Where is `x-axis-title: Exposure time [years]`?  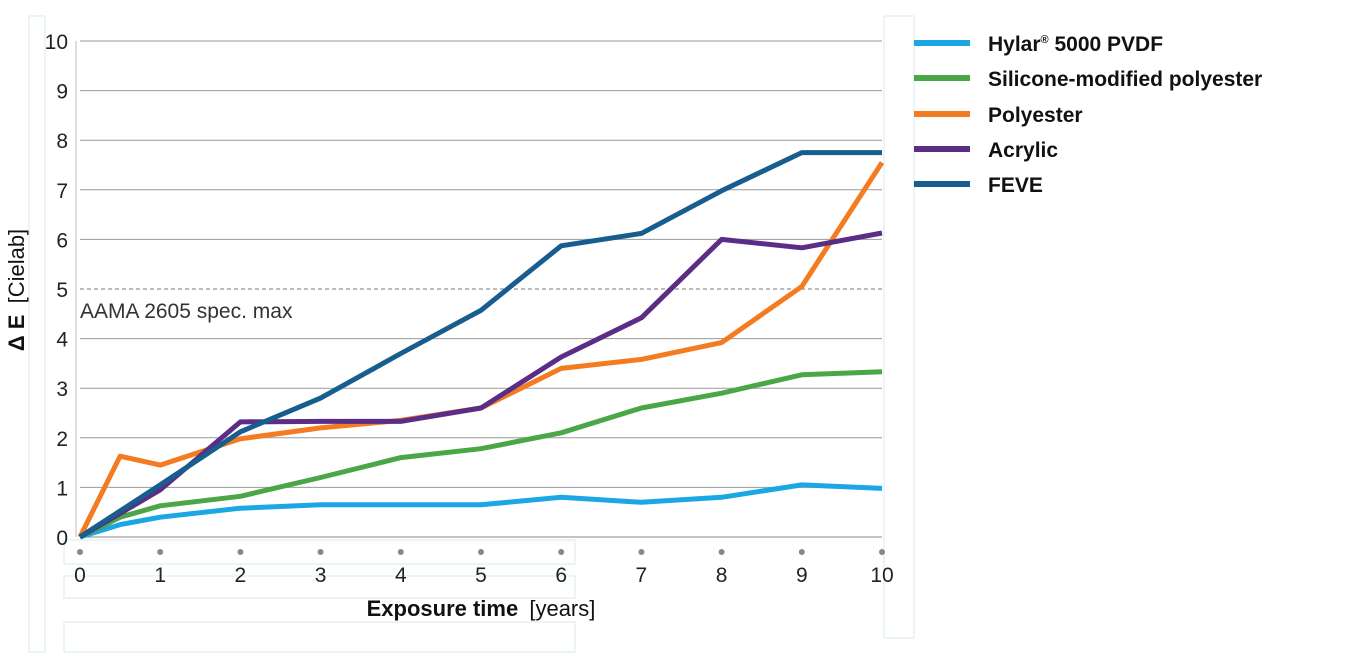
x-axis-title: Exposure time [years] is located at coordinates (481, 608).